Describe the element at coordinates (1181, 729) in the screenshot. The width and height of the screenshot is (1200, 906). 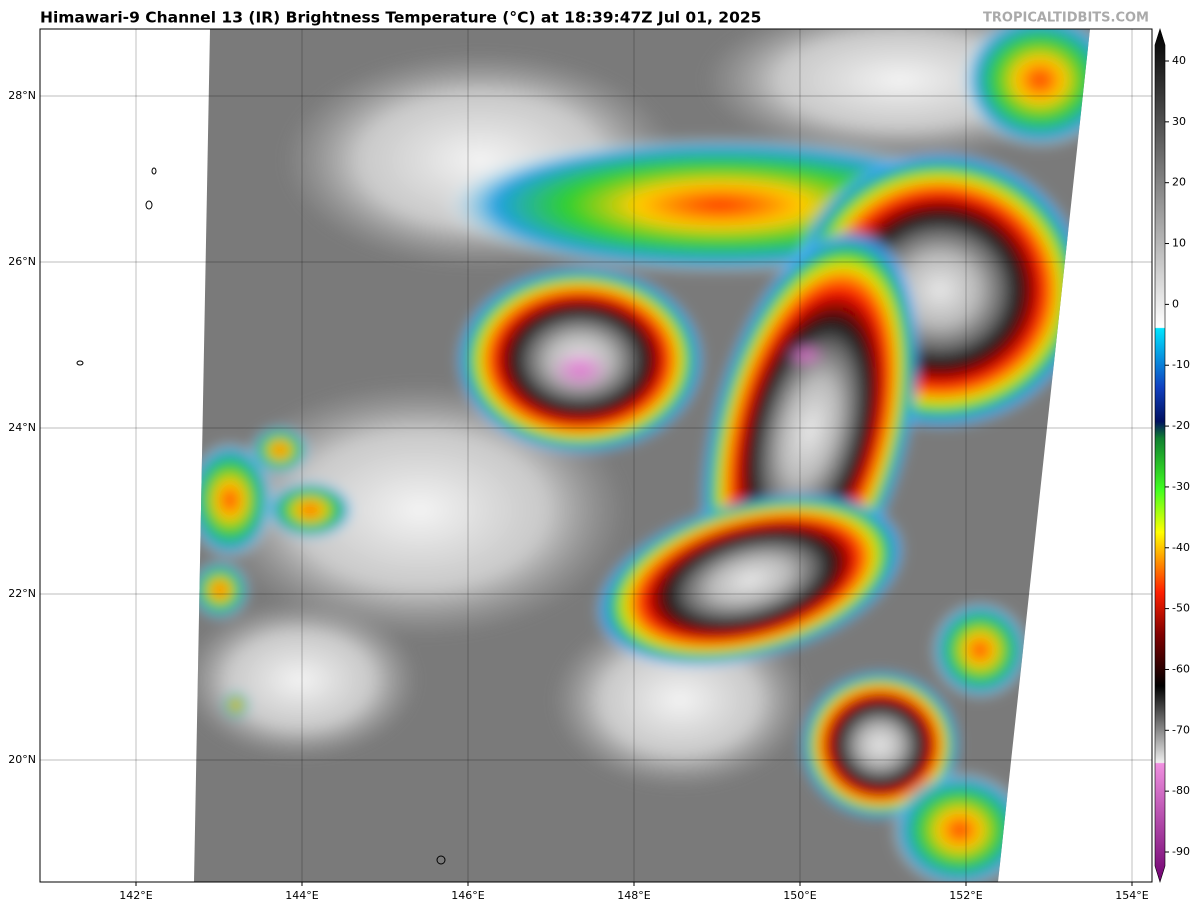
I see `colorbar-tick-label: -70` at that location.